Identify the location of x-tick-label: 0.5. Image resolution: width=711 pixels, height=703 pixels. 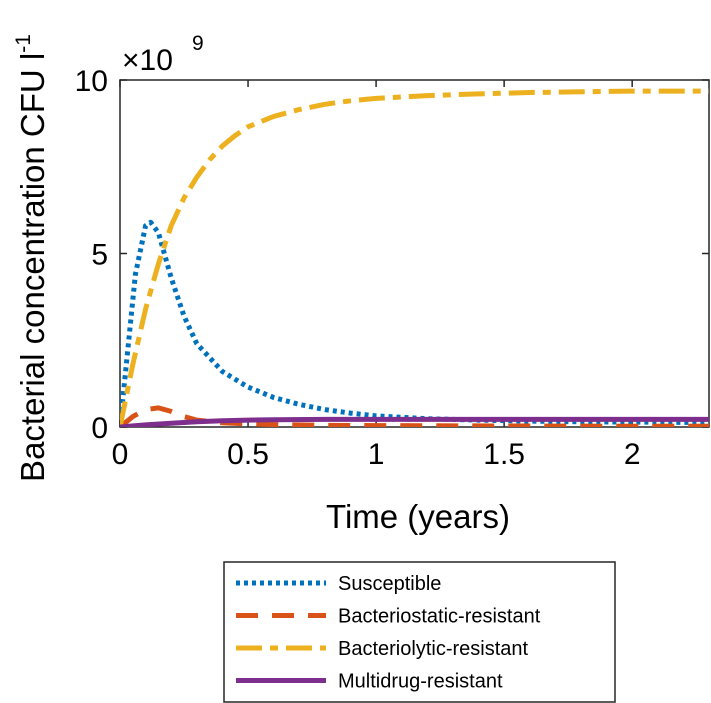
(248, 454).